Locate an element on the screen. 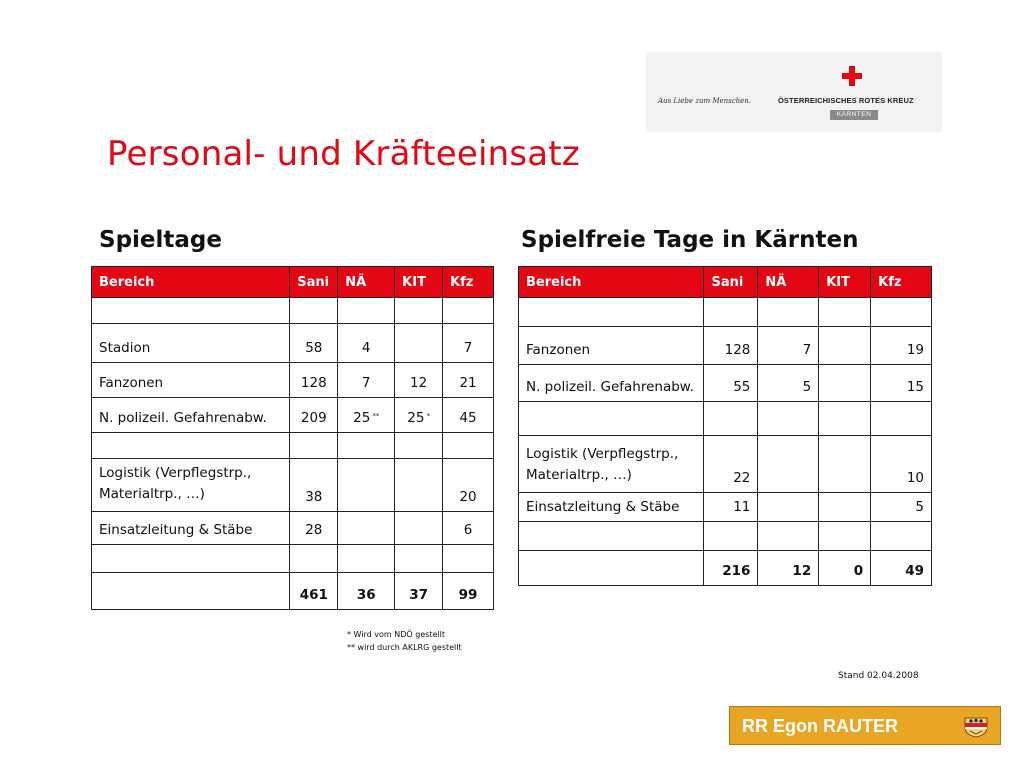  stand-date: Stand 02.04.2008 is located at coordinates (878, 676).